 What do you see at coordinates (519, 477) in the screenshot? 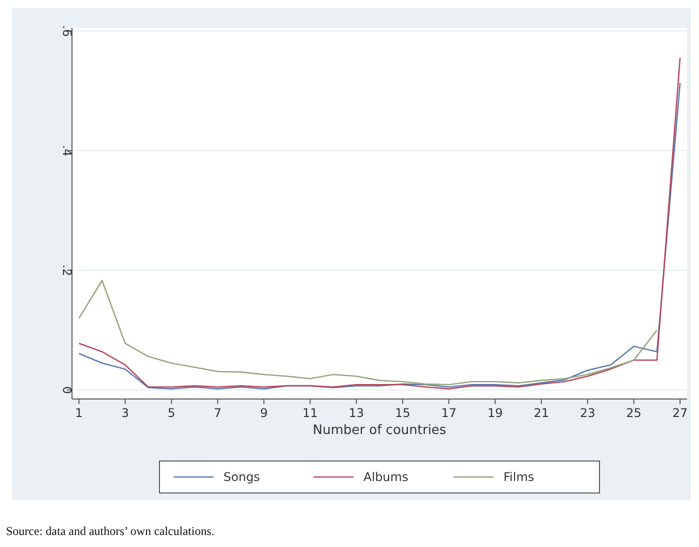
I see `legend-label: Films` at bounding box center [519, 477].